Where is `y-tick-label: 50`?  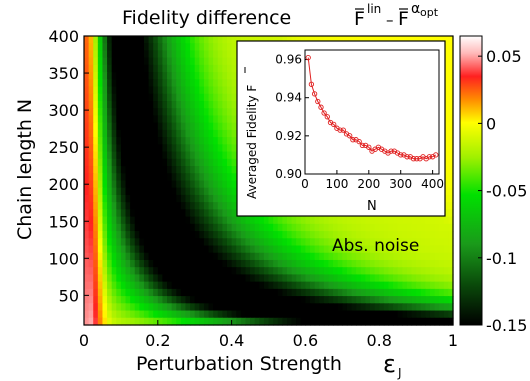 y-tick-label: 50 is located at coordinates (69, 295).